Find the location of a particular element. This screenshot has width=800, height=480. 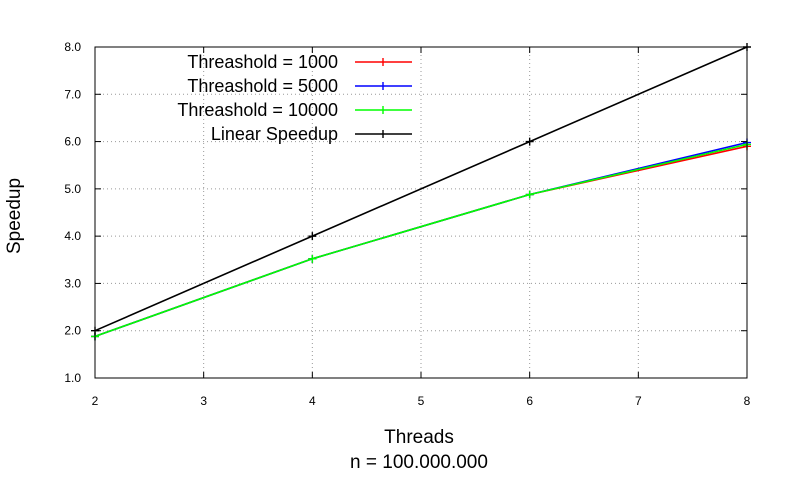

x-tick-label: 4 is located at coordinates (312, 401).